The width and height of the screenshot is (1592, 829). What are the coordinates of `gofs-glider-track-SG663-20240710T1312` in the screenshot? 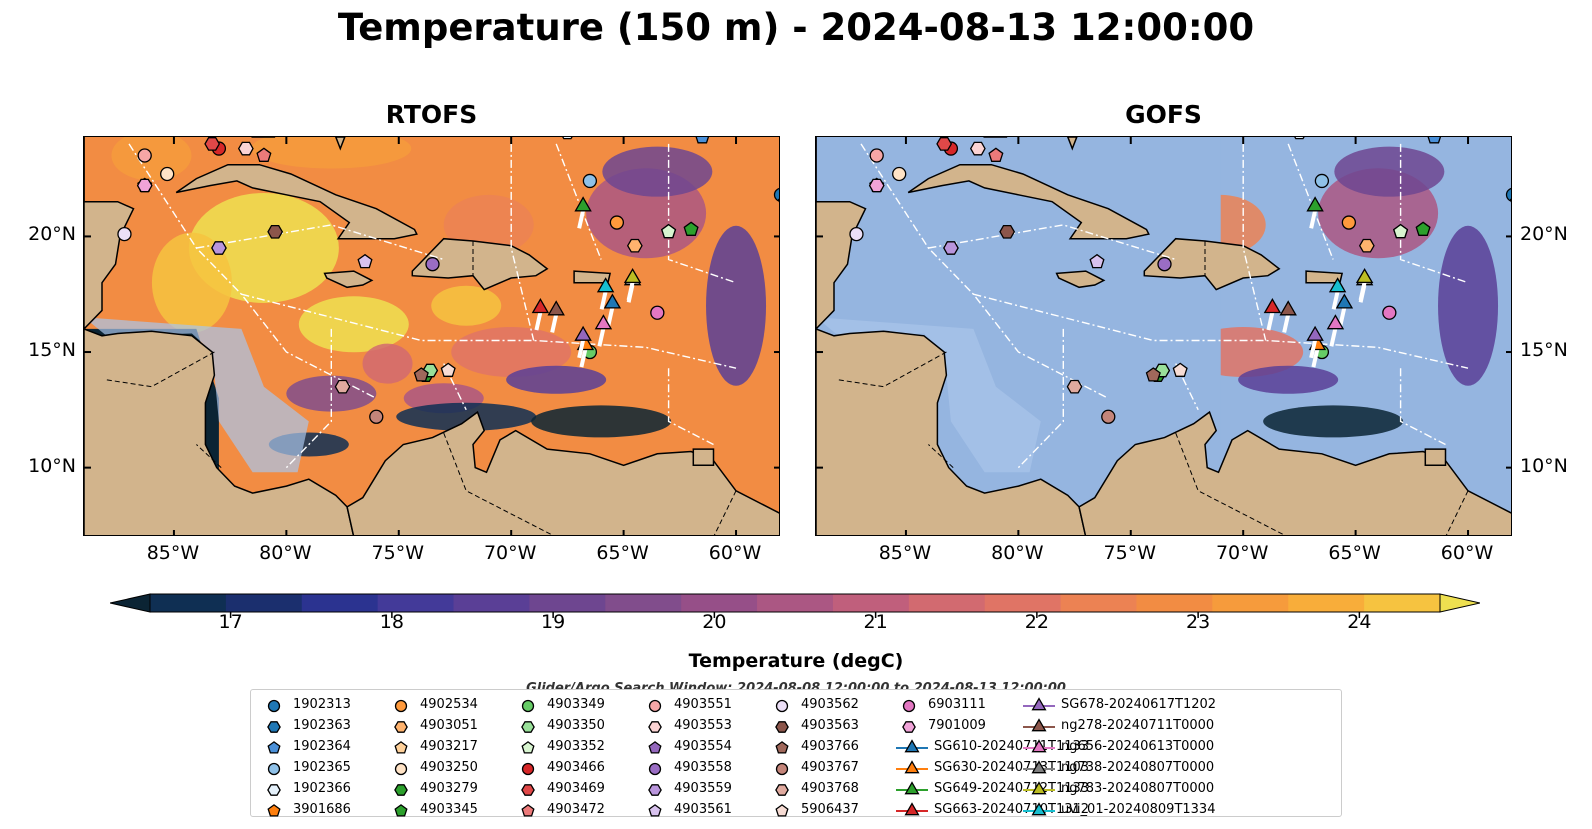 It's located at (1270, 321).